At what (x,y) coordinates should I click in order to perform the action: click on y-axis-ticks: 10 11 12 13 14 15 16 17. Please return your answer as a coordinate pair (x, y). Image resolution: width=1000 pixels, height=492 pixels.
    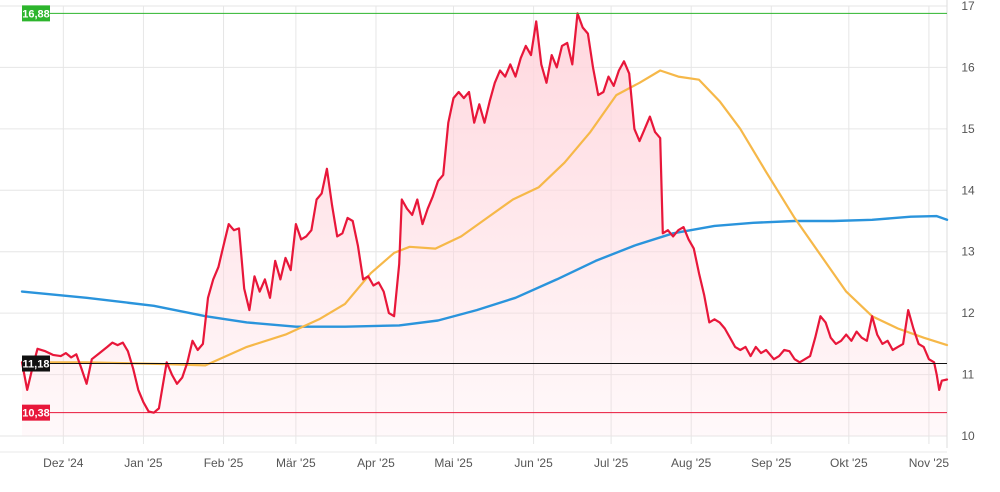
    Looking at the image, I should click on (968, 221).